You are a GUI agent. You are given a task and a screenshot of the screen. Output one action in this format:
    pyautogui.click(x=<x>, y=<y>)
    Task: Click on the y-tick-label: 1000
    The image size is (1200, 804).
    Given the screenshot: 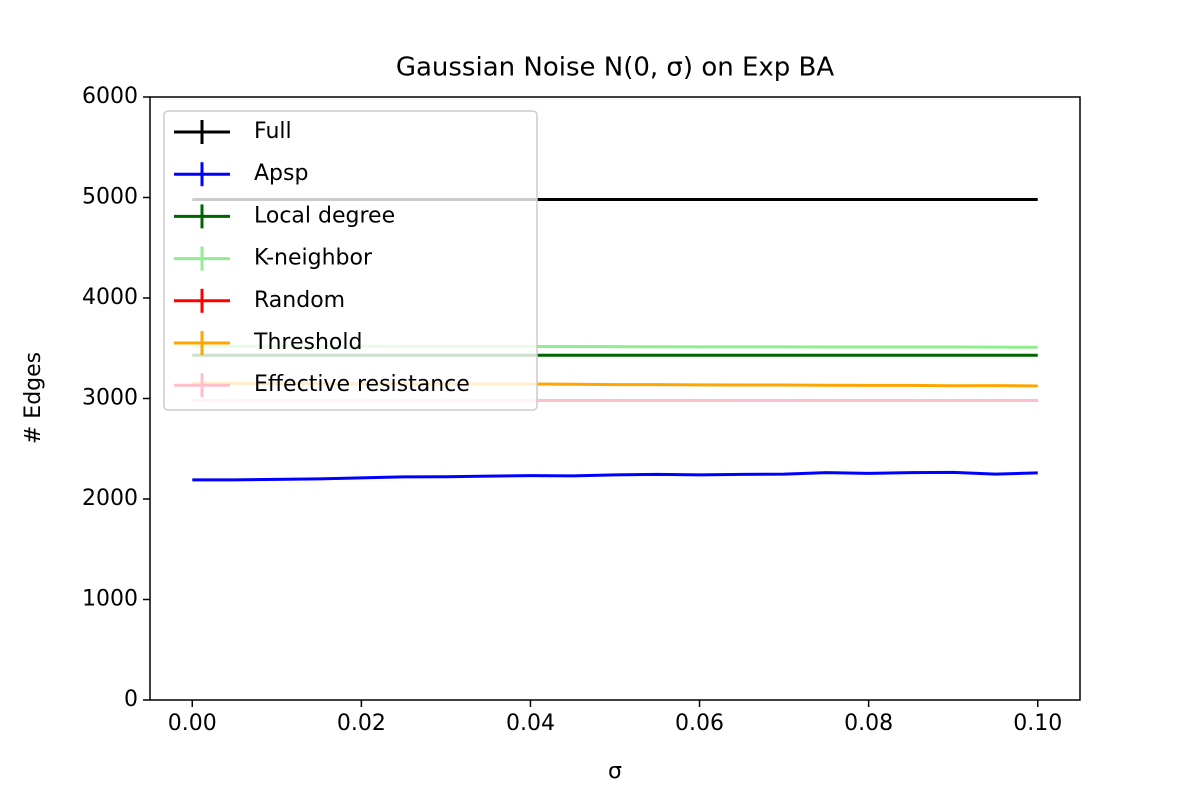 What is the action you would take?
    pyautogui.click(x=110, y=599)
    